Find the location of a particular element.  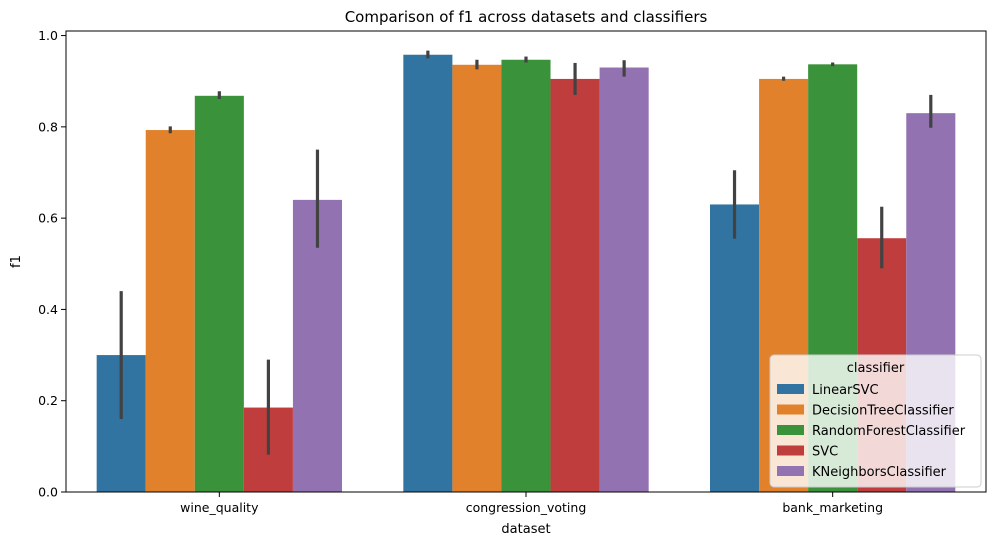

bar-KNeighborsClassifier-wine_quality is located at coordinates (317, 345).